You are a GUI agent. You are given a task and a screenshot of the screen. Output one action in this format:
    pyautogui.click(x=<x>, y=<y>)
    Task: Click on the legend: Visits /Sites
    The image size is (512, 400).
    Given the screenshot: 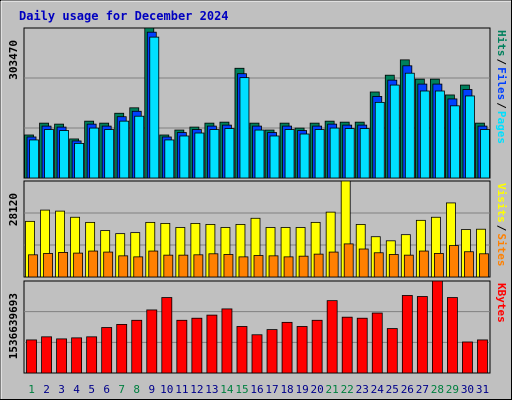 What is the action you would take?
    pyautogui.click(x=501, y=225)
    